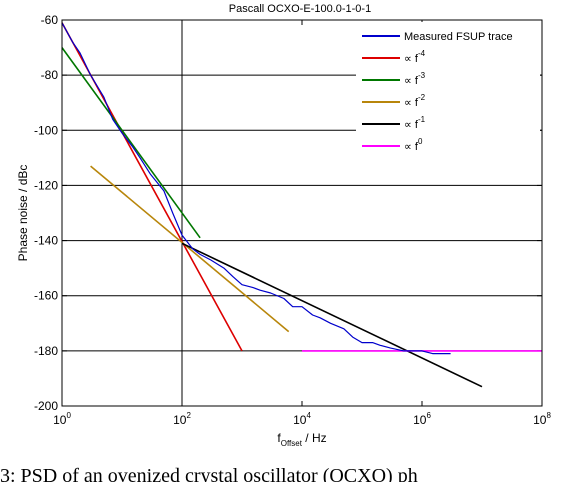 The height and width of the screenshot is (482, 584). What do you see at coordinates (542, 419) in the screenshot?
I see `x-tick-label: 10⁸` at bounding box center [542, 419].